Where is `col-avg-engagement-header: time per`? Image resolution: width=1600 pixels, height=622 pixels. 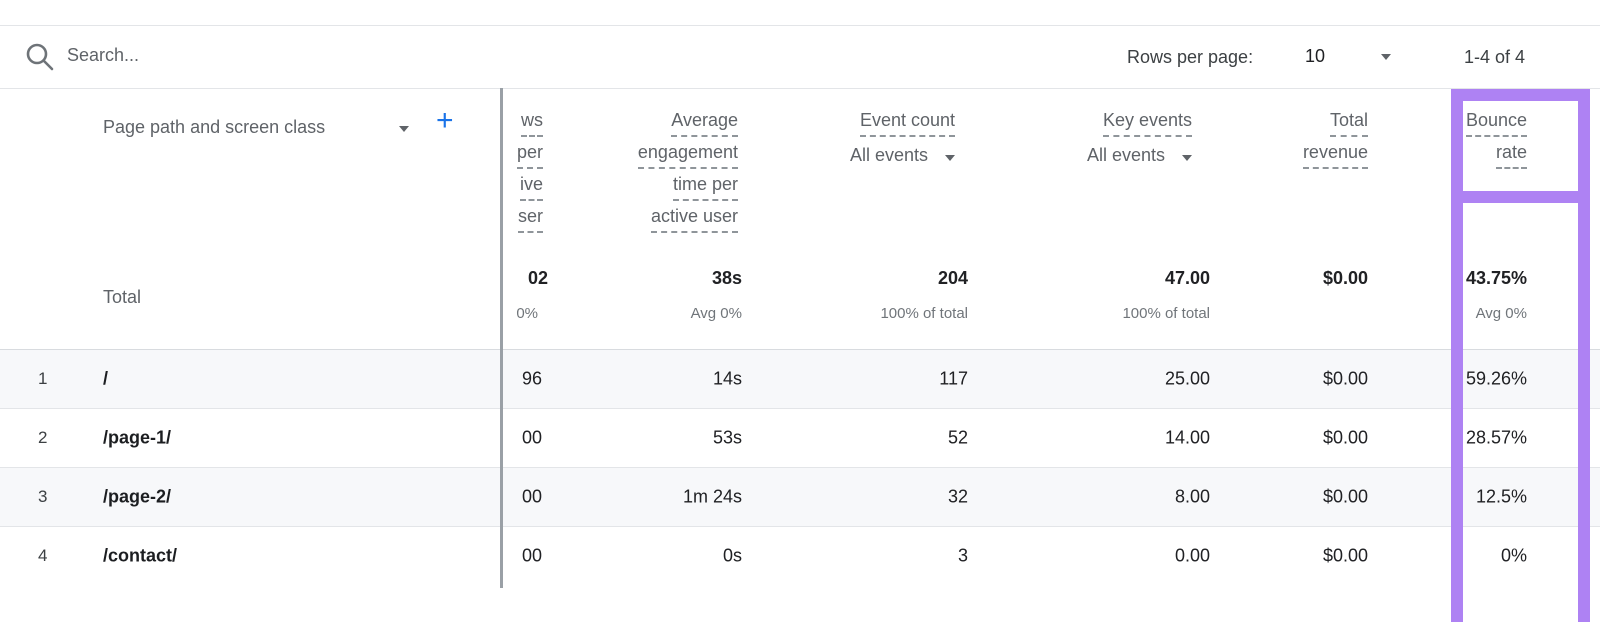 col-avg-engagement-header: time per is located at coordinates (705, 190).